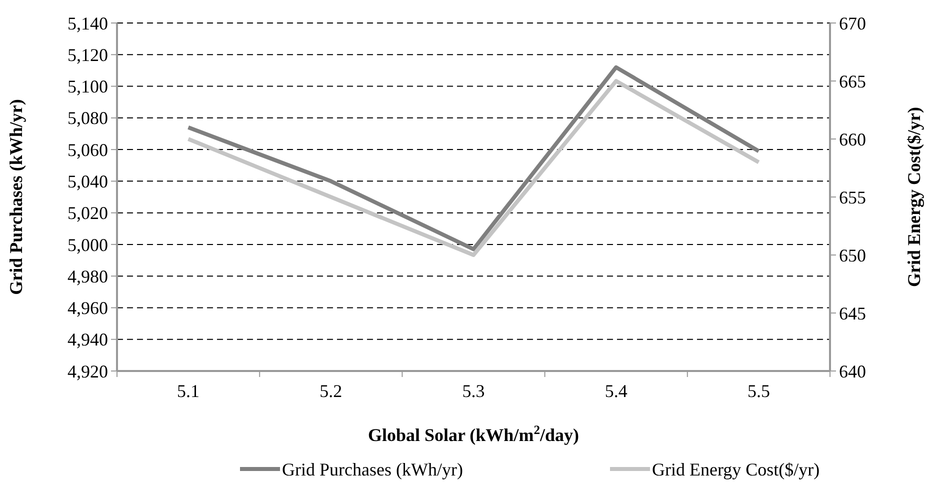 This screenshot has width=930, height=486. What do you see at coordinates (188, 391) in the screenshot?
I see `x-tick-label: 5.1` at bounding box center [188, 391].